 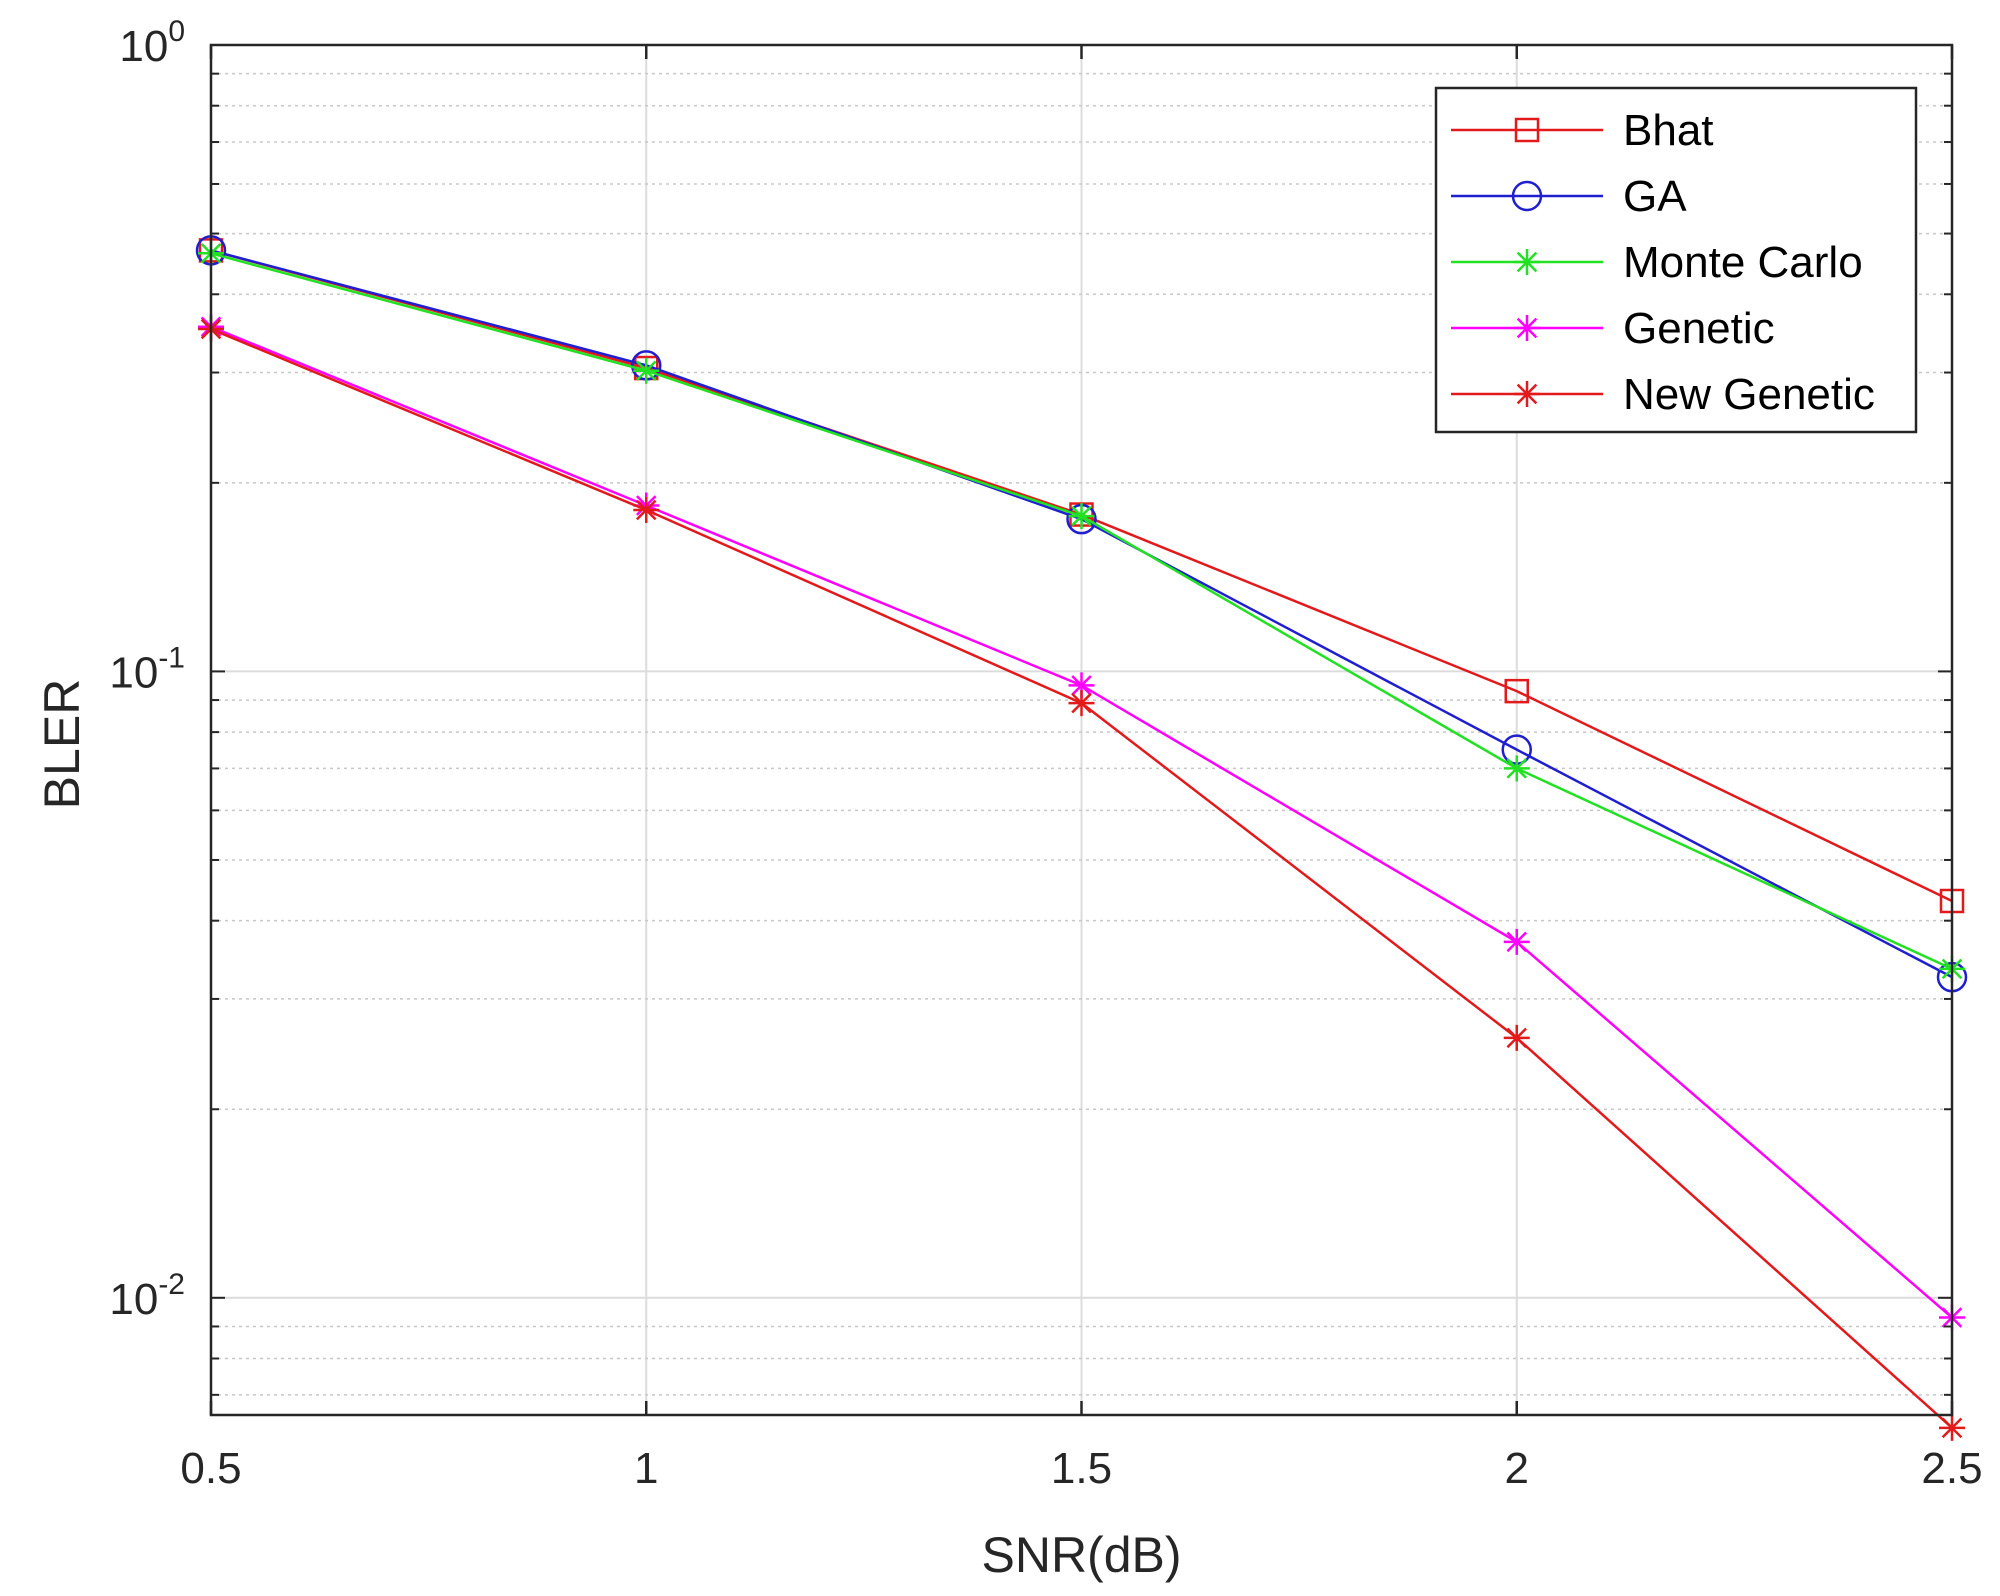 I want to click on legend-item-bhat: Bhat, so click(x=1582, y=130).